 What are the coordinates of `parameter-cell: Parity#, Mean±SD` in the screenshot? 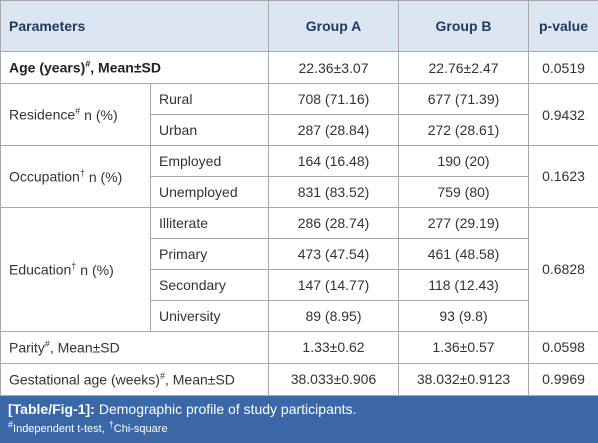 It's located at (134, 347).